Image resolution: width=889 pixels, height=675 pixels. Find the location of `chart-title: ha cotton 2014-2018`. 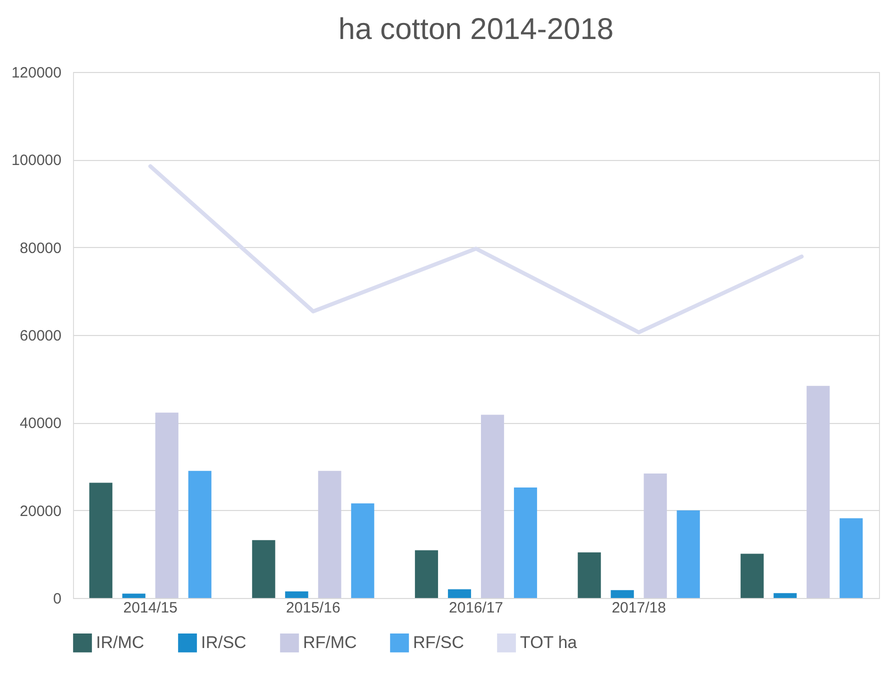

chart-title: ha cotton 2014-2018 is located at coordinates (476, 29).